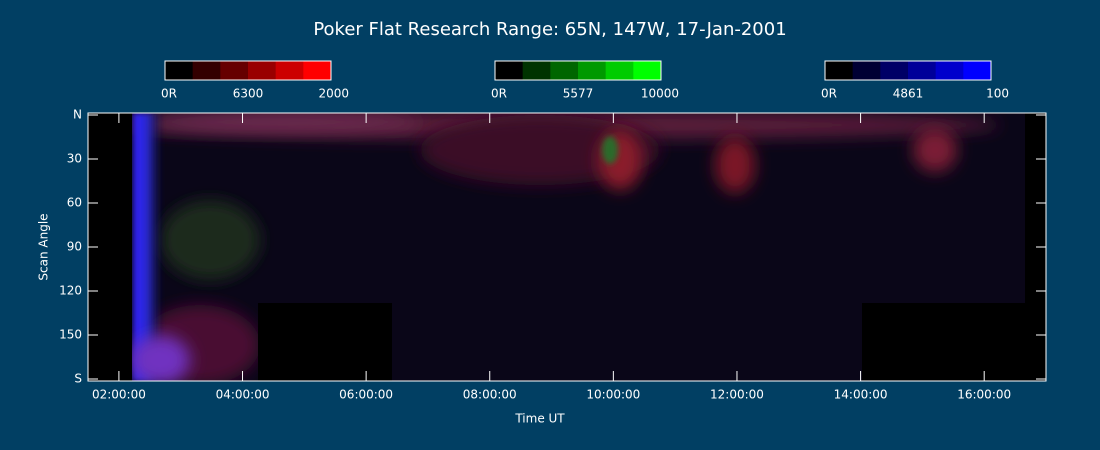  What do you see at coordinates (737, 395) in the screenshot?
I see `x-tick-label: 12:00:00` at bounding box center [737, 395].